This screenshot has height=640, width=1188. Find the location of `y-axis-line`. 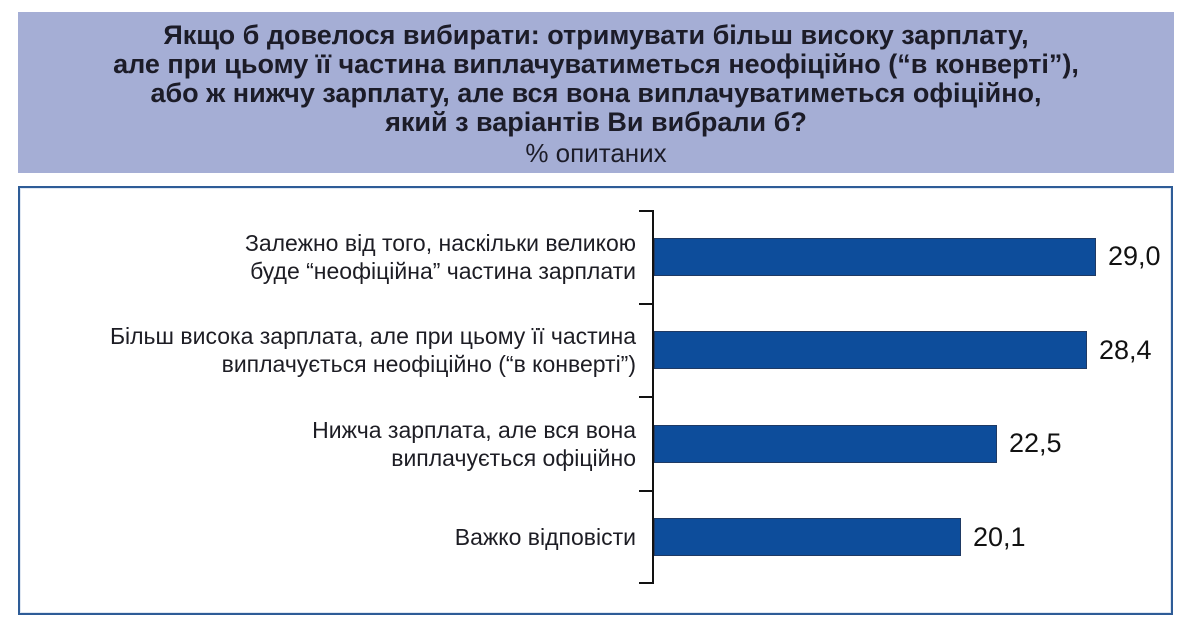

y-axis-line is located at coordinates (653, 397).